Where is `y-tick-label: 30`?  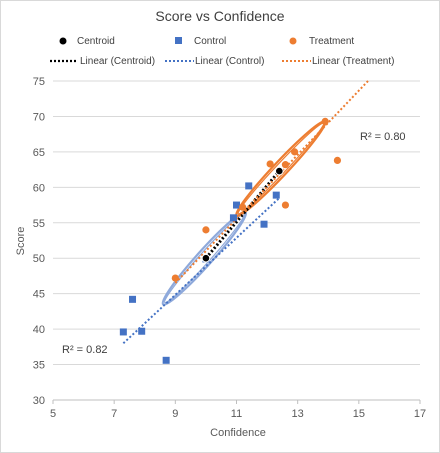 y-tick-label: 30 is located at coordinates (39, 401).